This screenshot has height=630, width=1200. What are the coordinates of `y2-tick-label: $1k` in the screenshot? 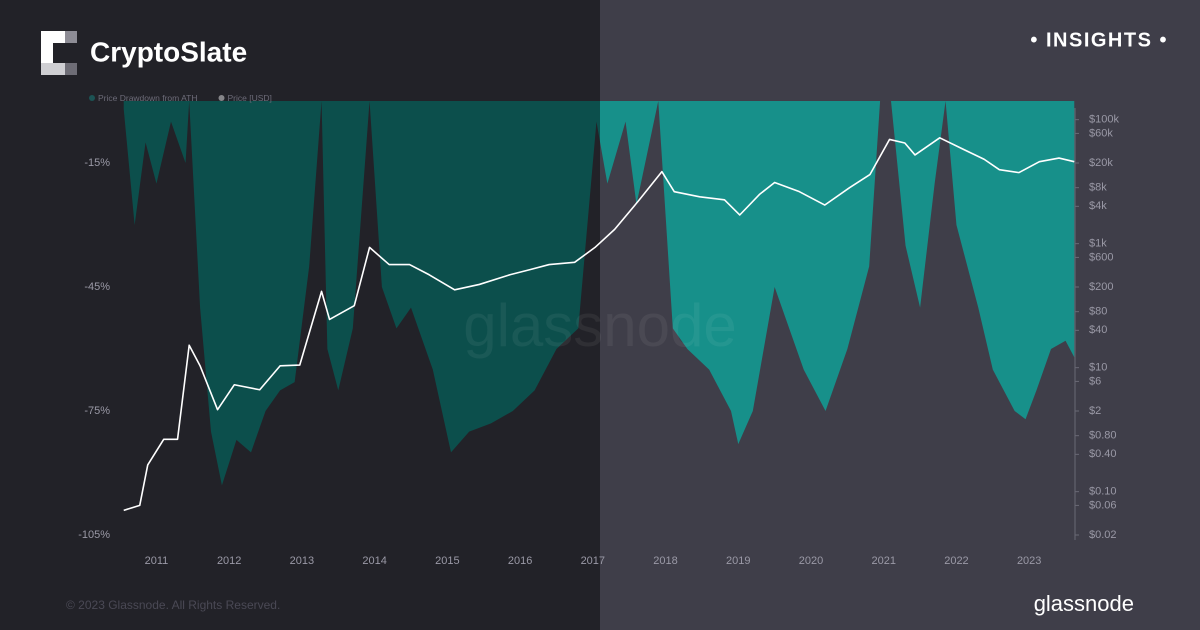 It's located at (1098, 244).